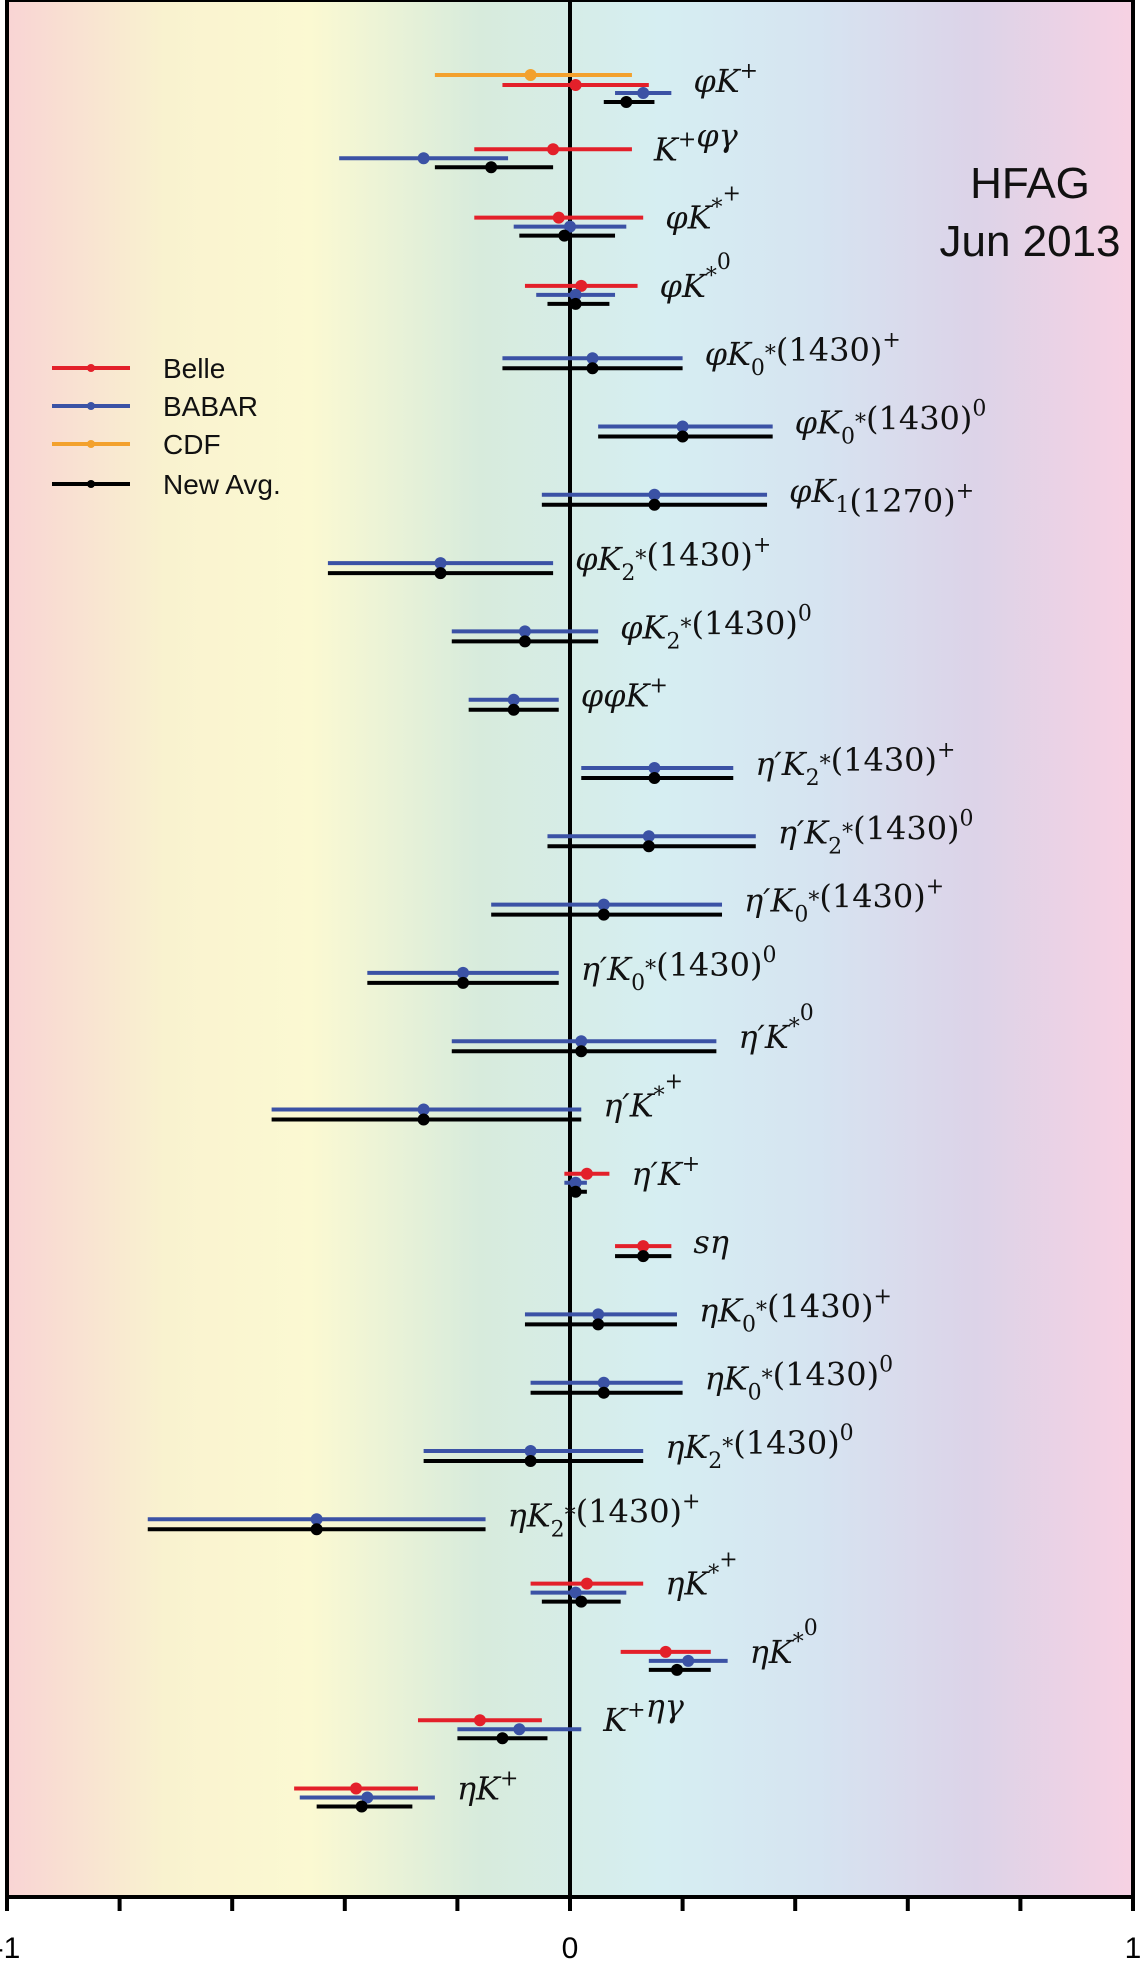 Image resolution: width=1140 pixels, height=1971 pixels. I want to click on decay-label-0: φK+, so click(725, 79).